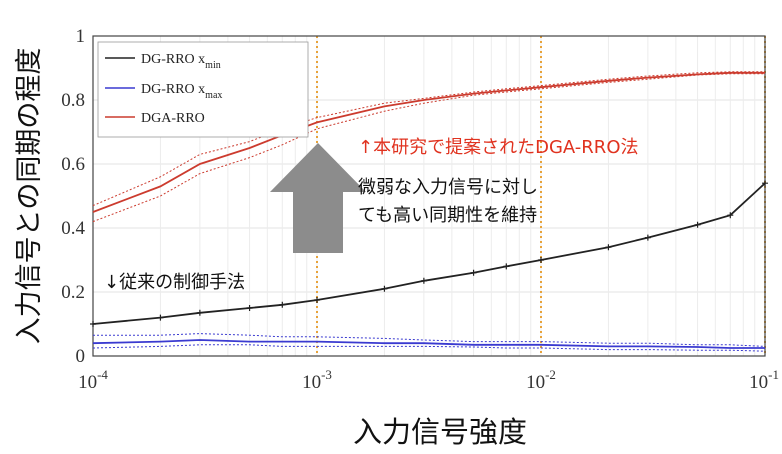  Describe the element at coordinates (29, 196) in the screenshot. I see `y-axis-label: 入力信号との同期の程度` at that location.